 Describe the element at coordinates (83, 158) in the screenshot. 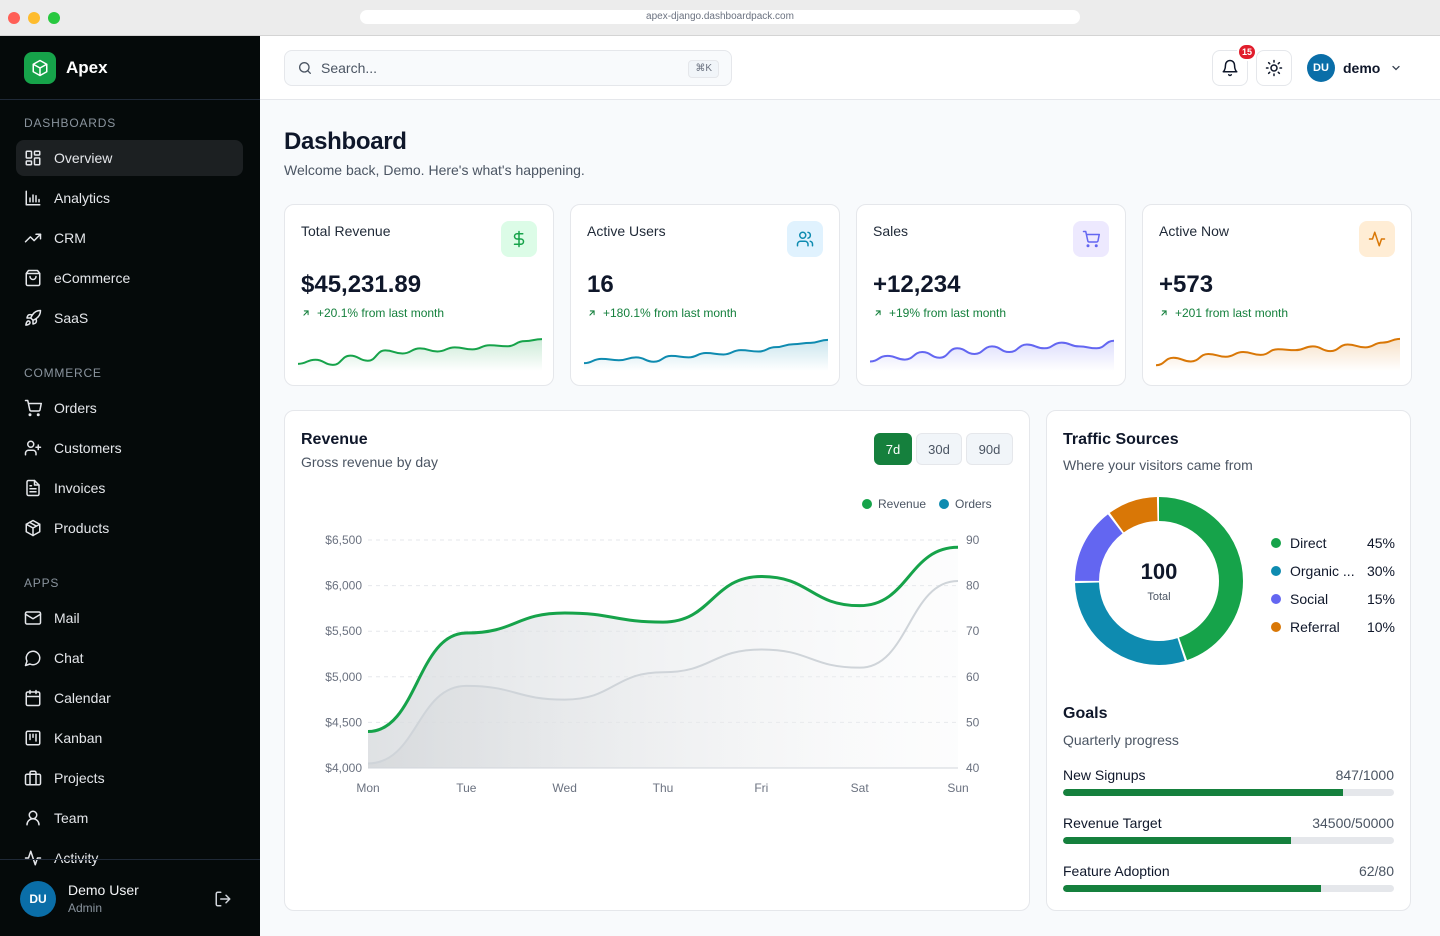

I see `sidebar-item-label: Overview` at that location.